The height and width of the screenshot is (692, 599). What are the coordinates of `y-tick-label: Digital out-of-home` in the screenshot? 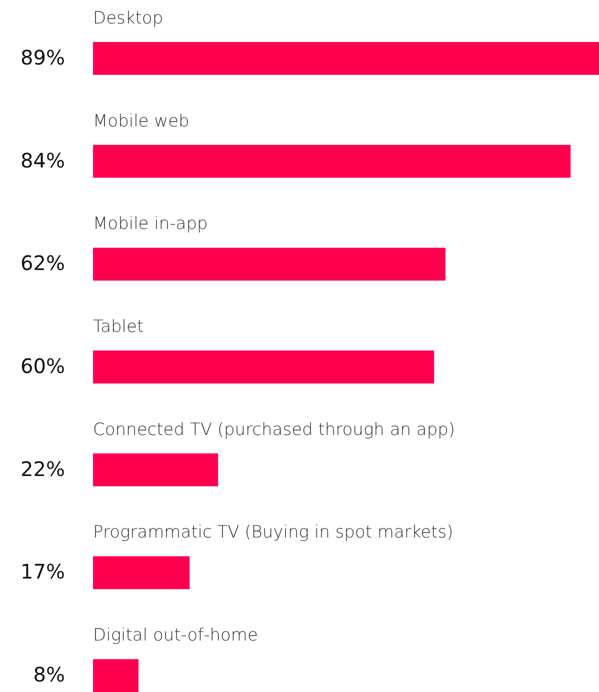 It's located at (175, 636).